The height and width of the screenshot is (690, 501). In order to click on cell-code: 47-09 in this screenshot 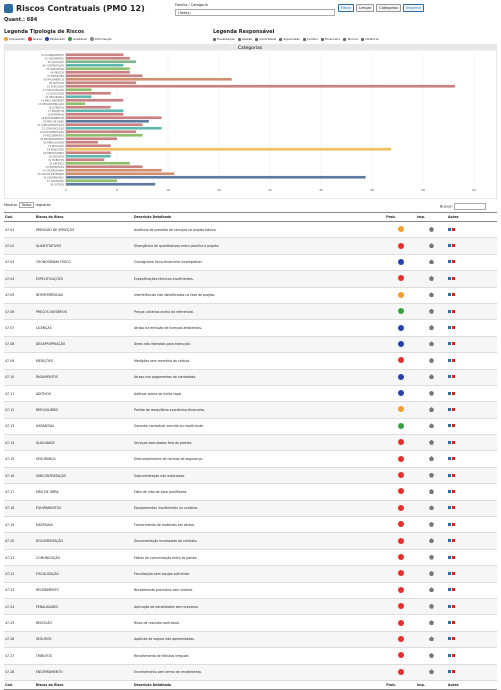, I will do `click(19, 361)`.